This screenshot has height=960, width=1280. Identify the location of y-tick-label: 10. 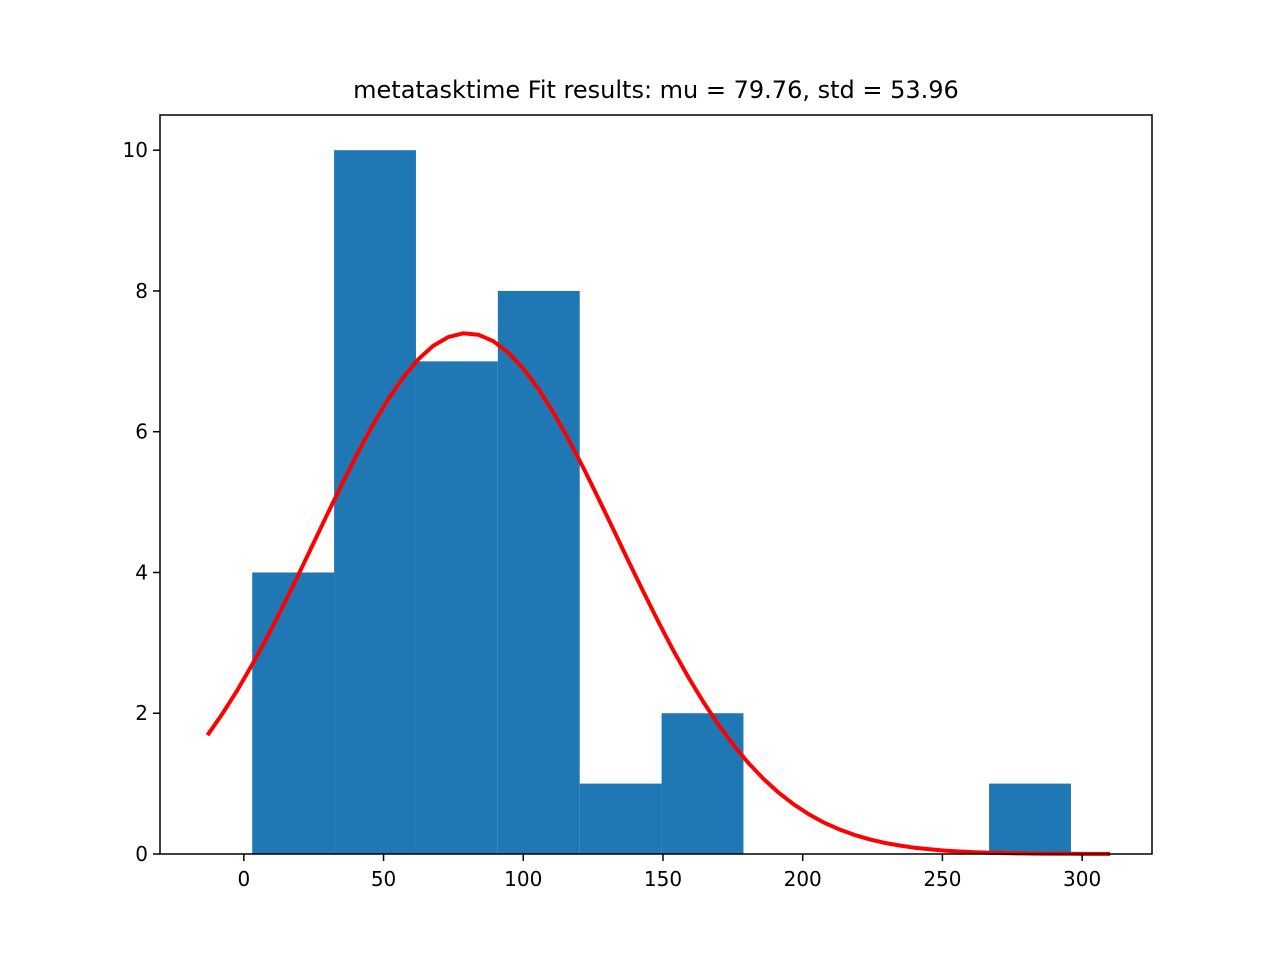
(135, 150).